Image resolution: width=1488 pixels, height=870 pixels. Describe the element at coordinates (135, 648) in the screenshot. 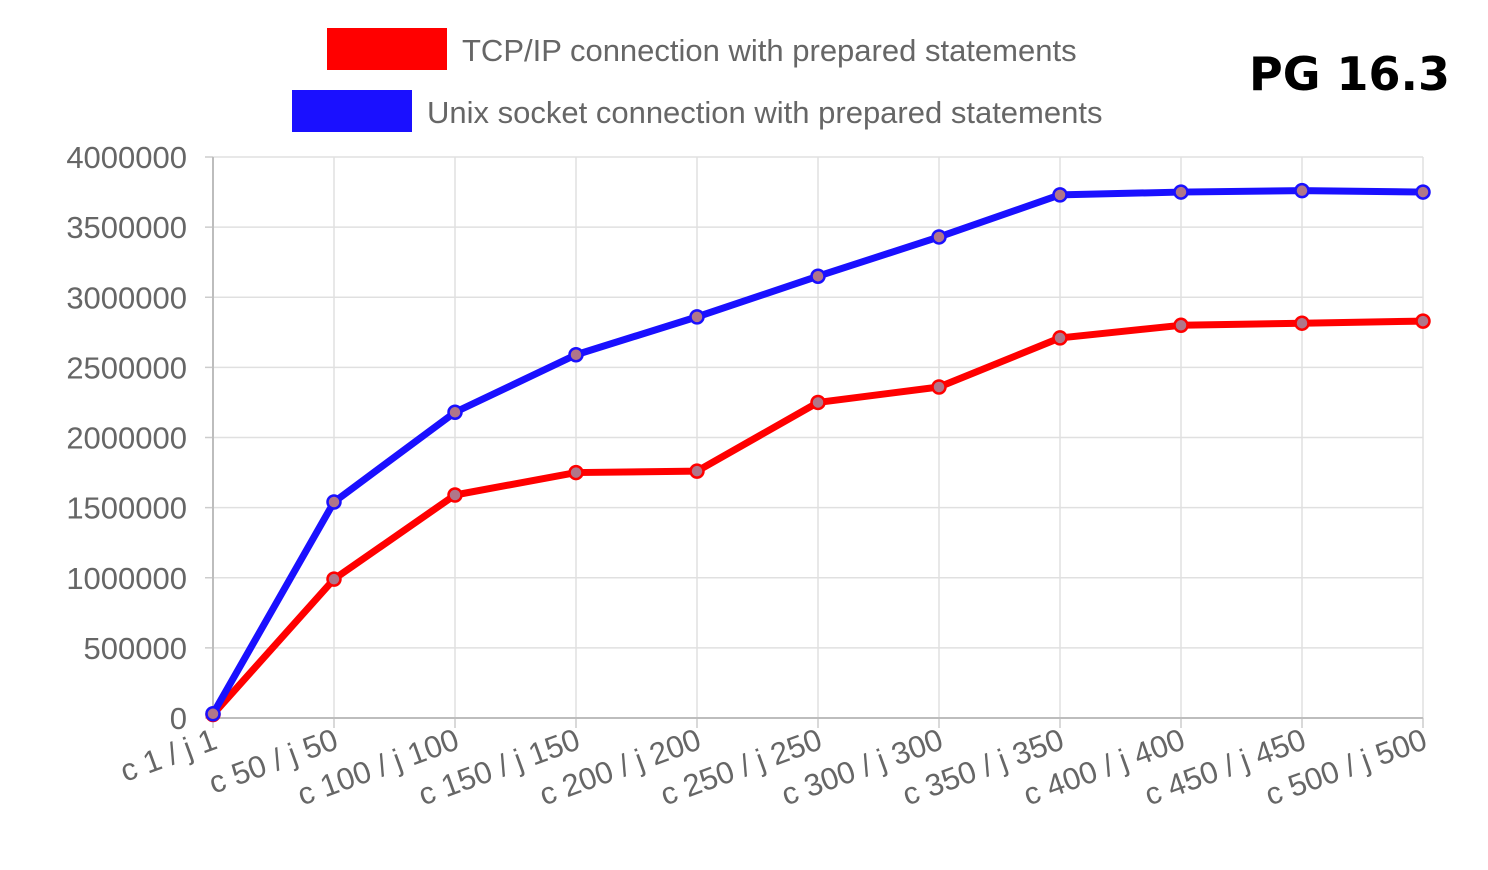

I see `y-tick-label: 500000` at that location.